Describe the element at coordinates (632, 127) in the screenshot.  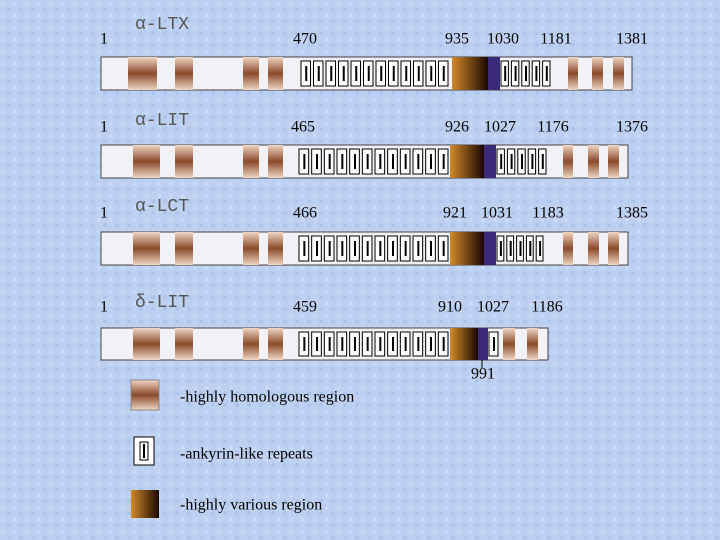
I see `position-label: 1376` at that location.